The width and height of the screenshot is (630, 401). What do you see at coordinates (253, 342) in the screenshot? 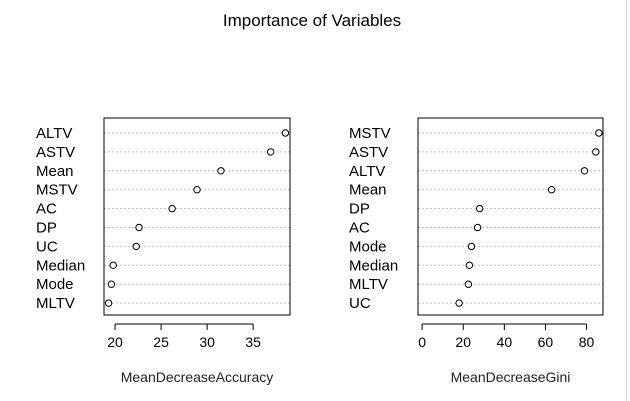
I see `x-tick-label: 35` at bounding box center [253, 342].